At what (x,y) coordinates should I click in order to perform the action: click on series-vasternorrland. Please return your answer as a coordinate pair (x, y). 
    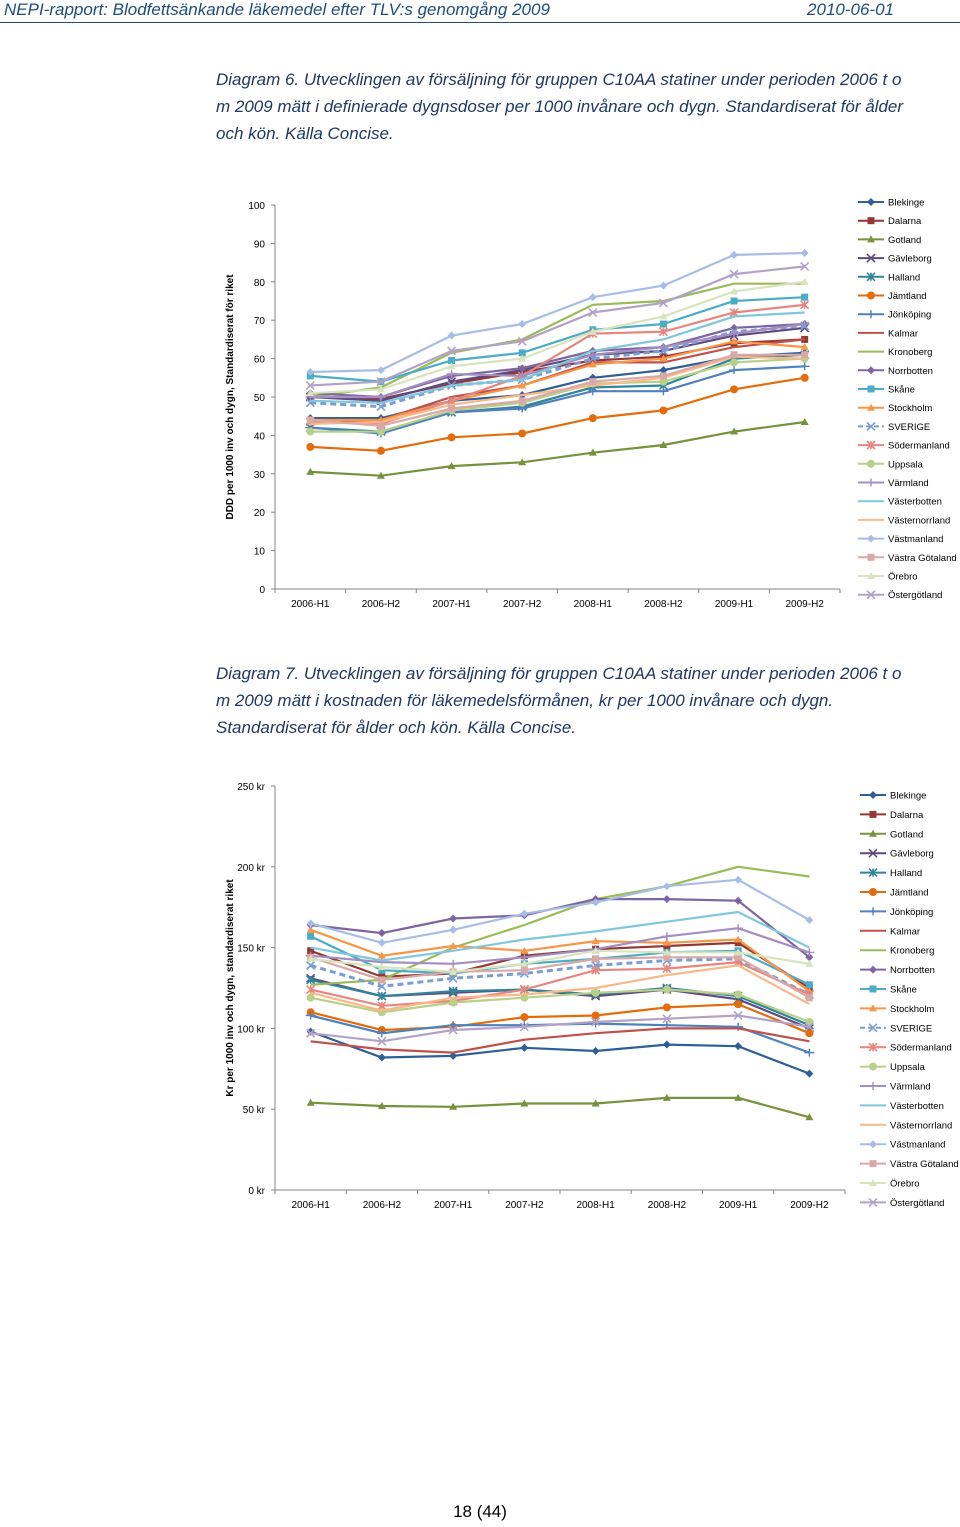
    Looking at the image, I should click on (560, 988).